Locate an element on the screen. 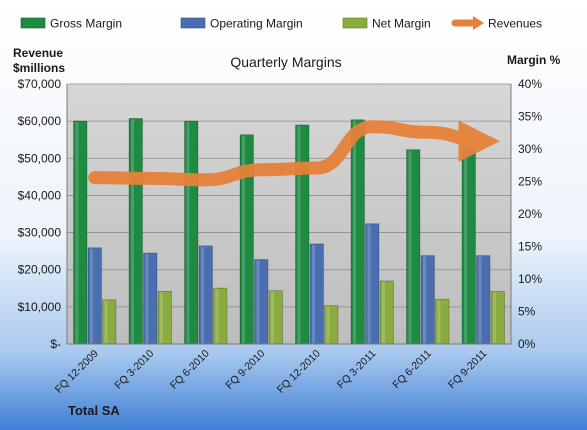 The height and width of the screenshot is (430, 587). right-axis-tick-label: 35% is located at coordinates (530, 117).